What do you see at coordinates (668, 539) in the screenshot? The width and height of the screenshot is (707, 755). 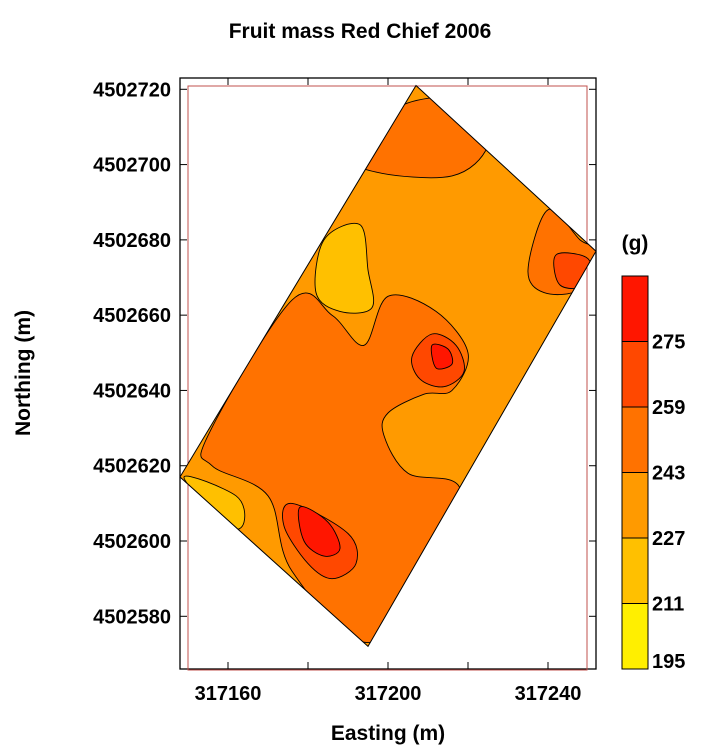 I see `legend-label: 227` at bounding box center [668, 539].